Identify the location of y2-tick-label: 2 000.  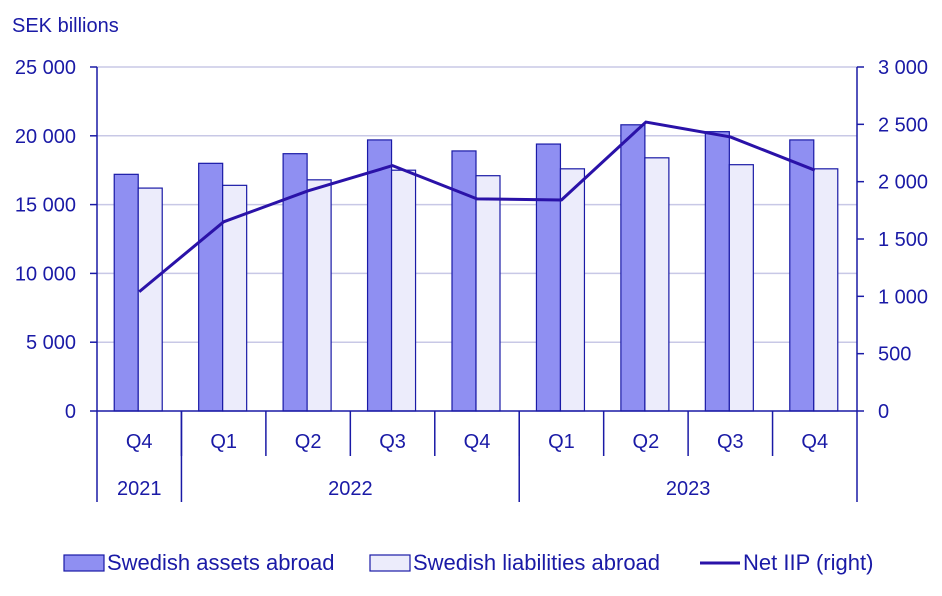
(903, 183).